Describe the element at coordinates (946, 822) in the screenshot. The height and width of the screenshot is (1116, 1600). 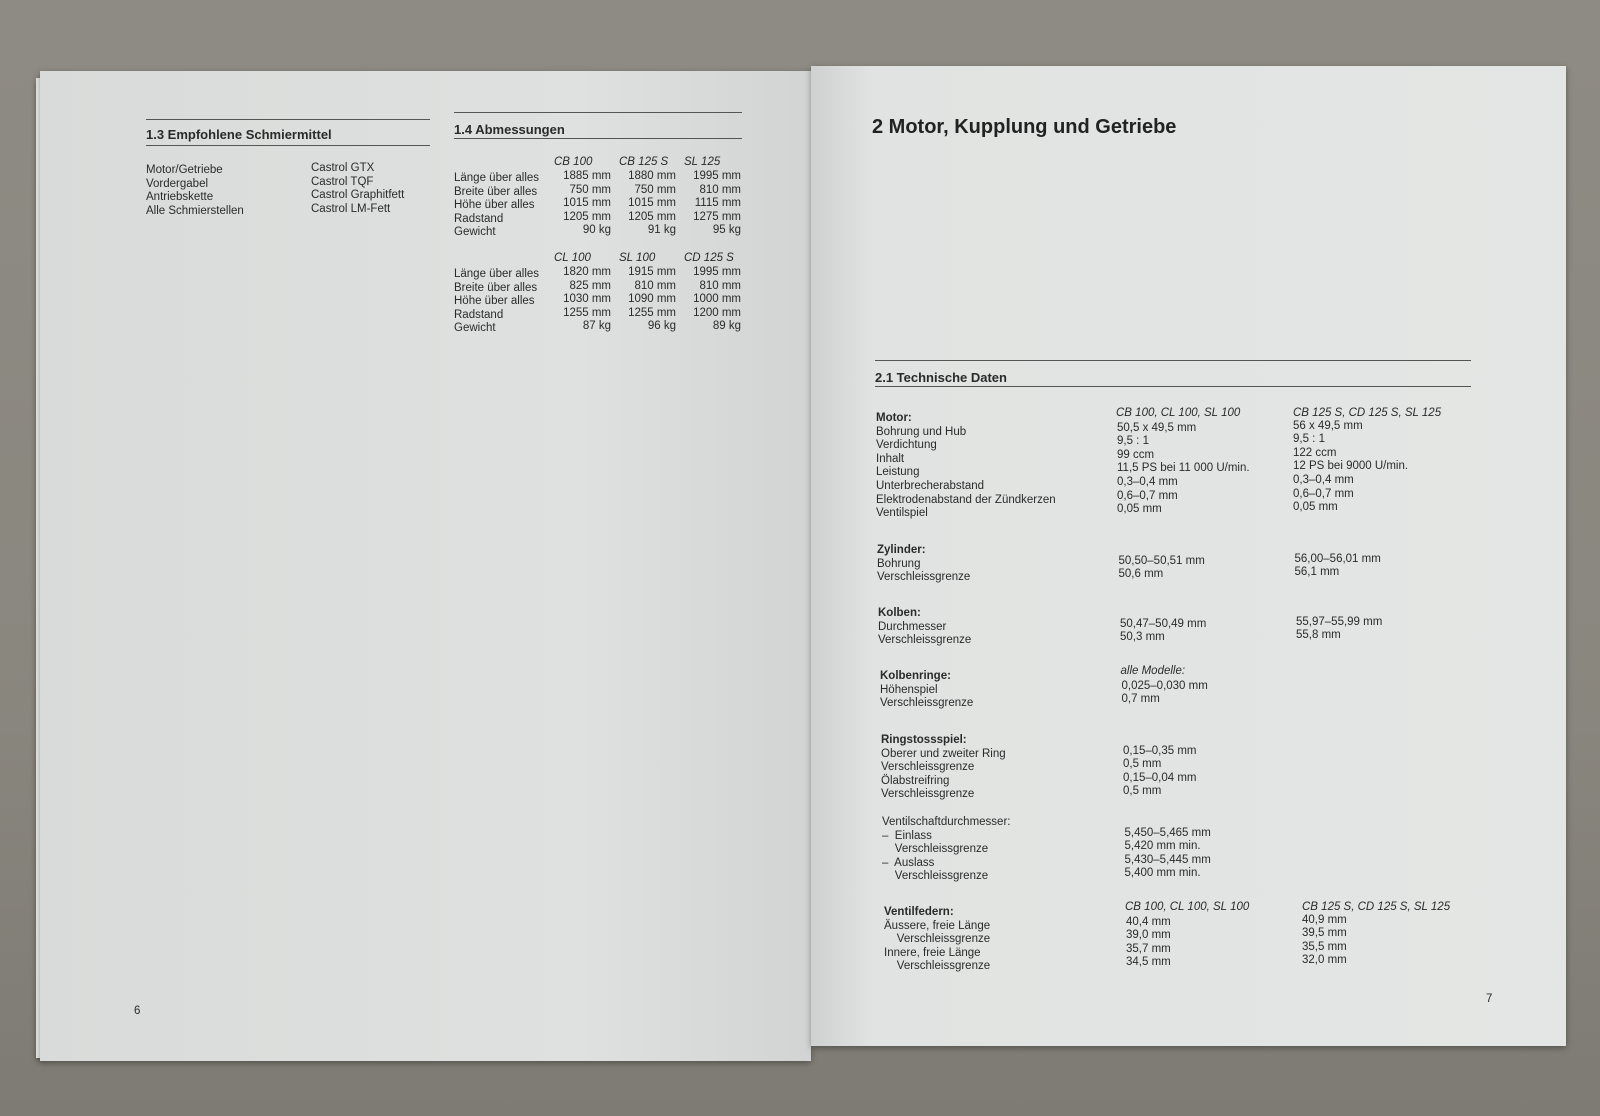
I see `section-title: Ventilschaftdurchmesser:` at that location.